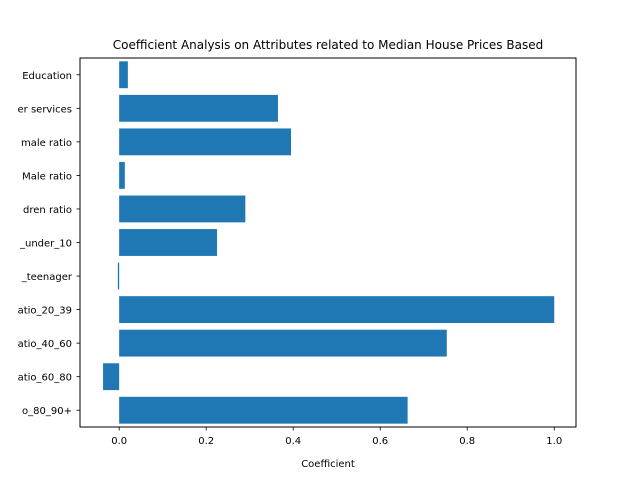 This screenshot has width=640, height=480. I want to click on y-tick-label: atio_20_39, so click(45, 311).